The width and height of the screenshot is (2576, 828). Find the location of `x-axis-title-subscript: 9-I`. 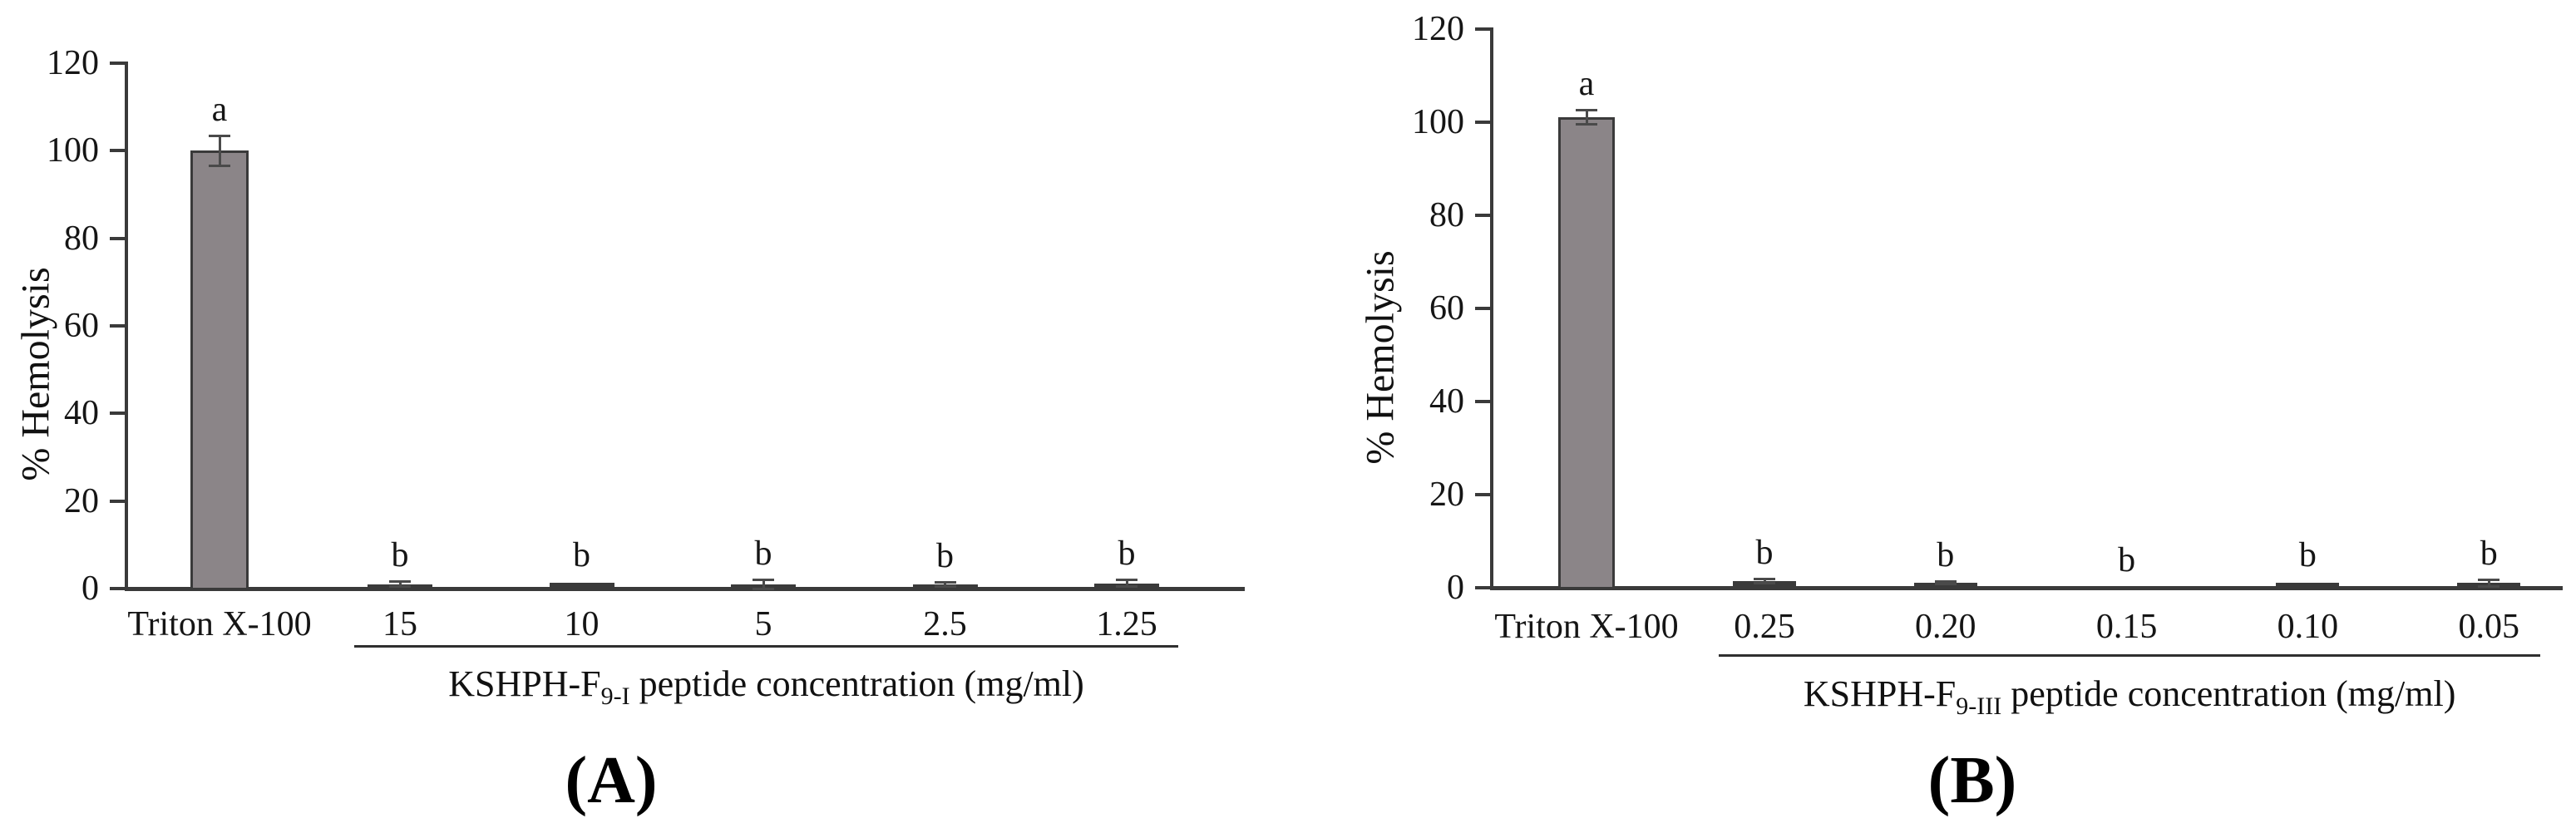

x-axis-title-subscript: 9-I is located at coordinates (615, 696).